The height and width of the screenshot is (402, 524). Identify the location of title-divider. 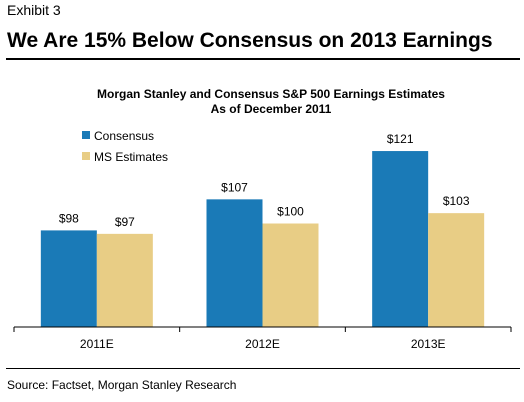
(263, 59).